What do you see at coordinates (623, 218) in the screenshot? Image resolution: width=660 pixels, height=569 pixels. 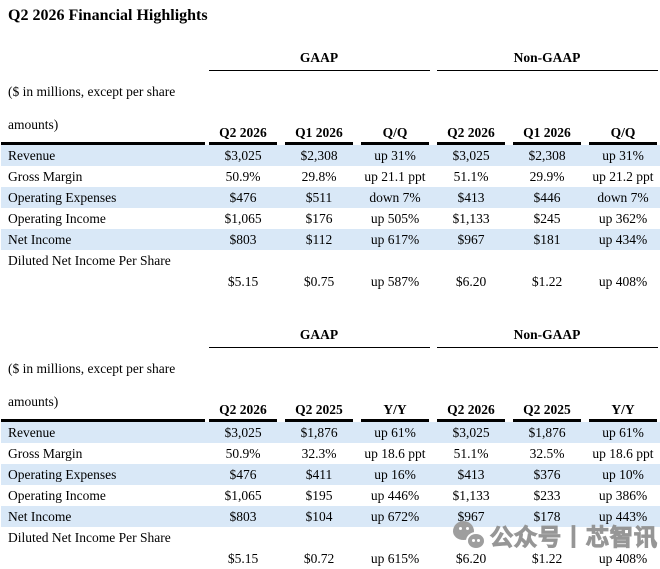 I see `cell: up 362%` at bounding box center [623, 218].